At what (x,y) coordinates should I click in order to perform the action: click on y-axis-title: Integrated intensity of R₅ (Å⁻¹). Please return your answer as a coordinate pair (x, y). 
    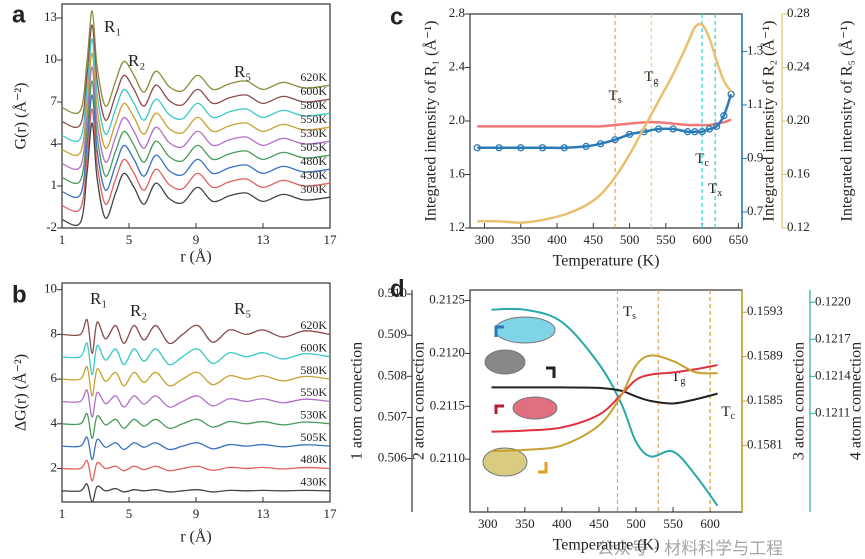
    Looking at the image, I should click on (847, 121).